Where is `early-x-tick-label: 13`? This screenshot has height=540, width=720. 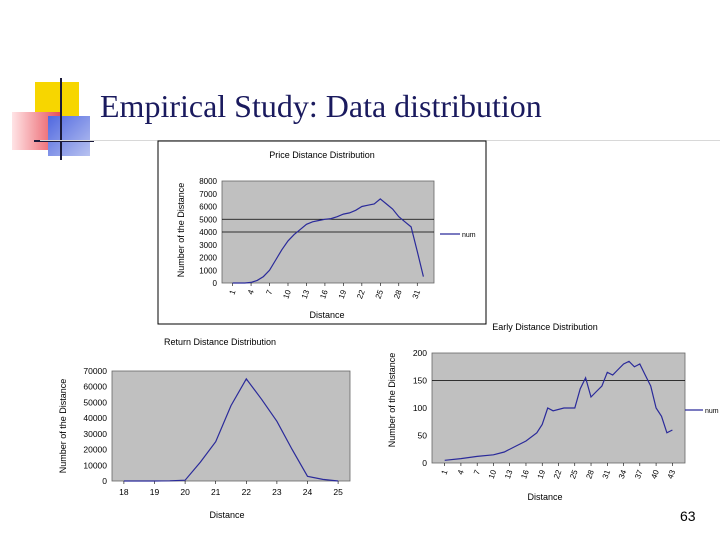
early-x-tick-label: 13 is located at coordinates (509, 474).